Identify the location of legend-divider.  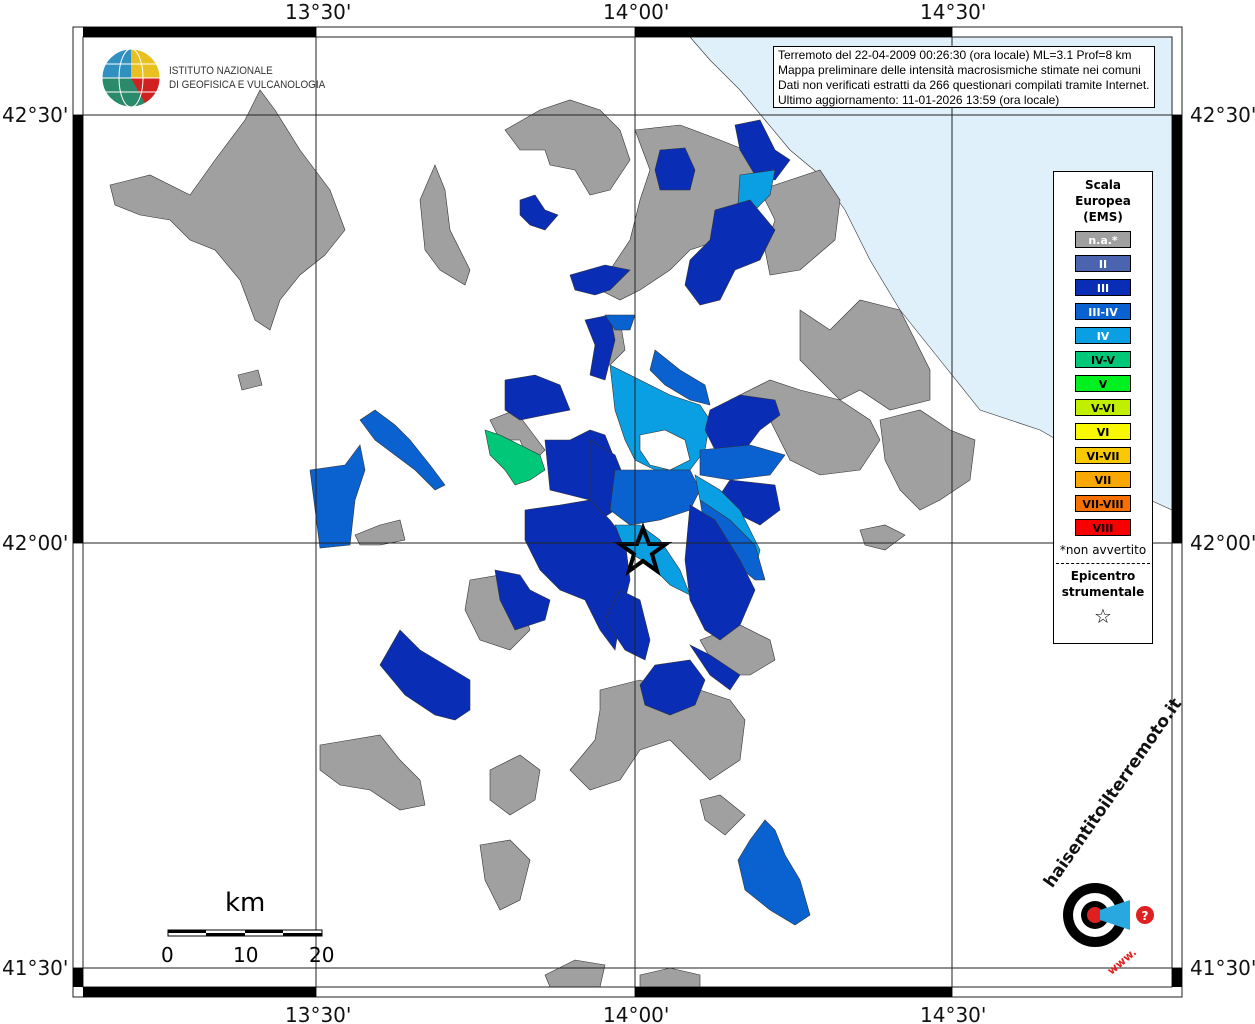
(1103, 563).